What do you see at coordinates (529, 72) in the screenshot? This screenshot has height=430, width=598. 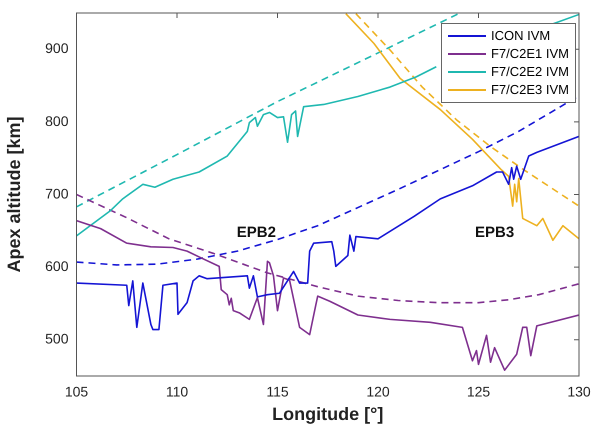 I see `legend-label: F7/C2E2 IVM` at bounding box center [529, 72].